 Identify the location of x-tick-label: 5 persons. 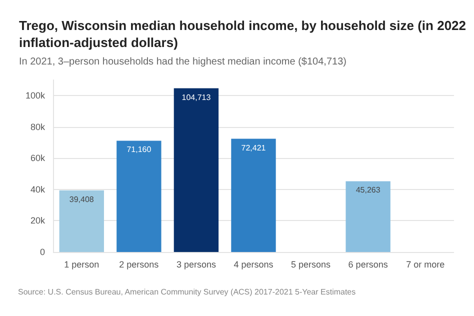
(311, 265).